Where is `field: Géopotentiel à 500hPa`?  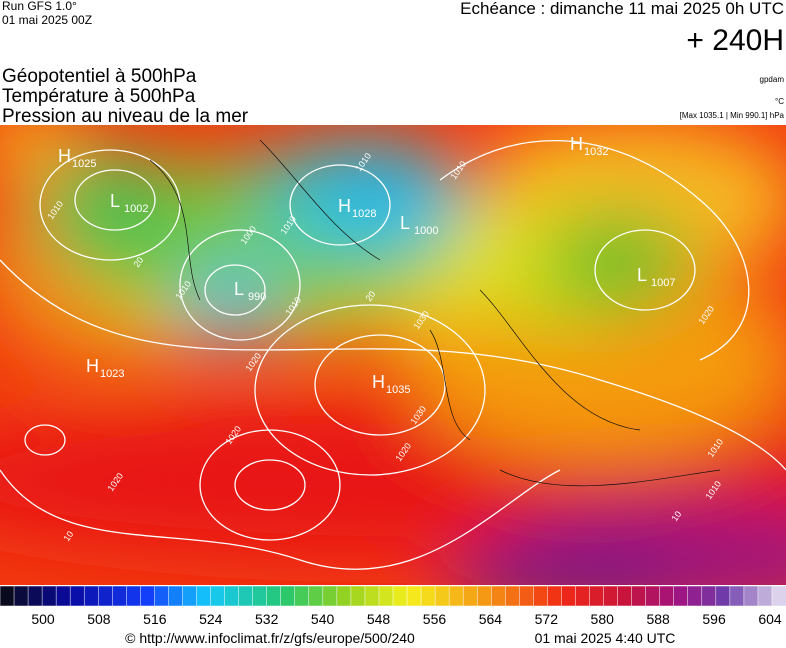 field: Géopotentiel à 500hPa is located at coordinates (99, 76).